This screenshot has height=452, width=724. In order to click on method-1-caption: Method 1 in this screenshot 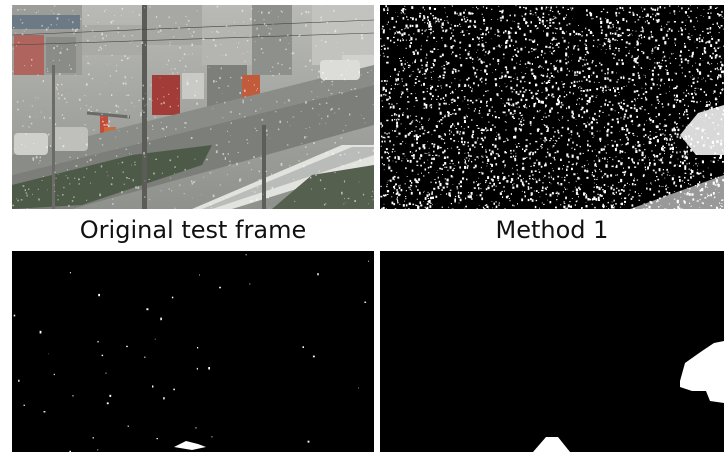, I will do `click(552, 230)`.